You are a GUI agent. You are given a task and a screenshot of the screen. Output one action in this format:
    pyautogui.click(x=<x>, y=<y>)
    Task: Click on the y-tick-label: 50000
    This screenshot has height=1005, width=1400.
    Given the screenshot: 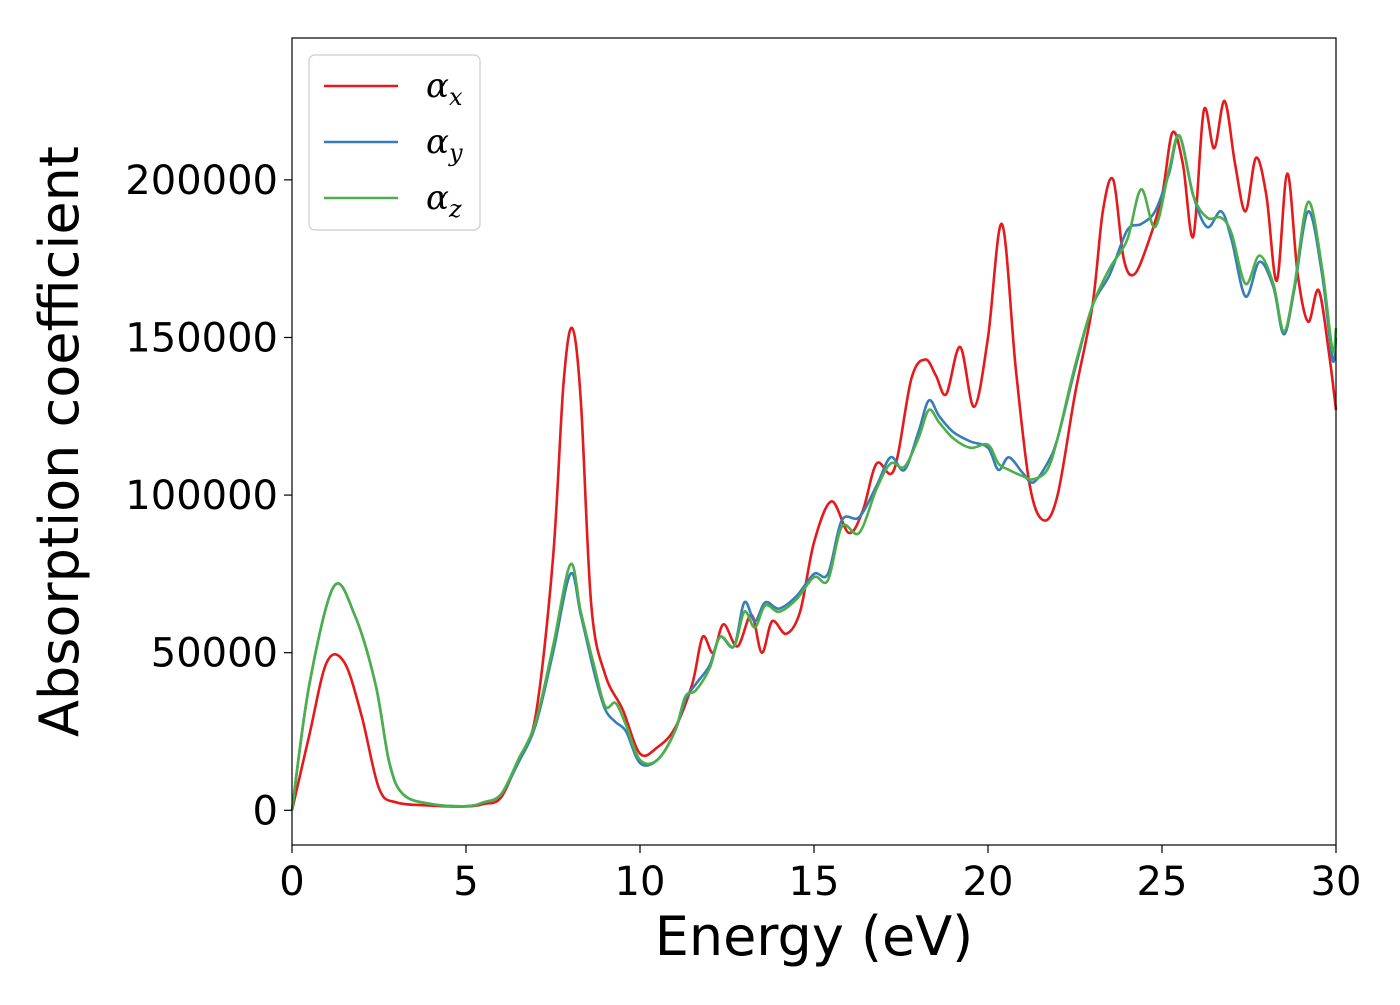 What is the action you would take?
    pyautogui.click(x=214, y=654)
    